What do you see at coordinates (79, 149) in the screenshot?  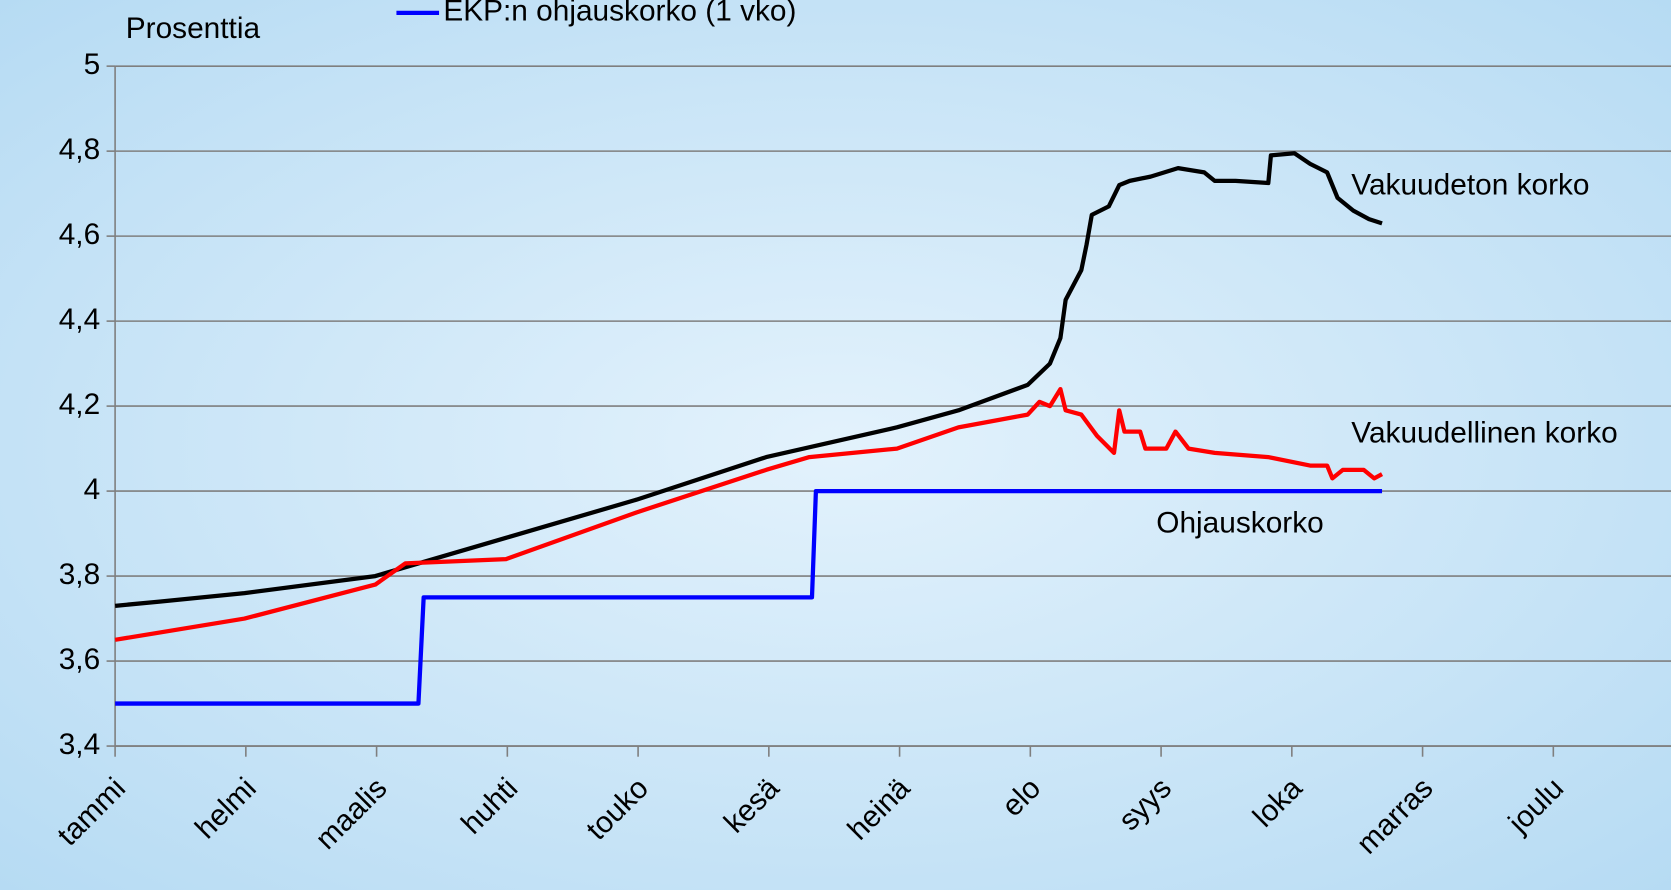 I see `y-tick-label: 4,8` at bounding box center [79, 149].